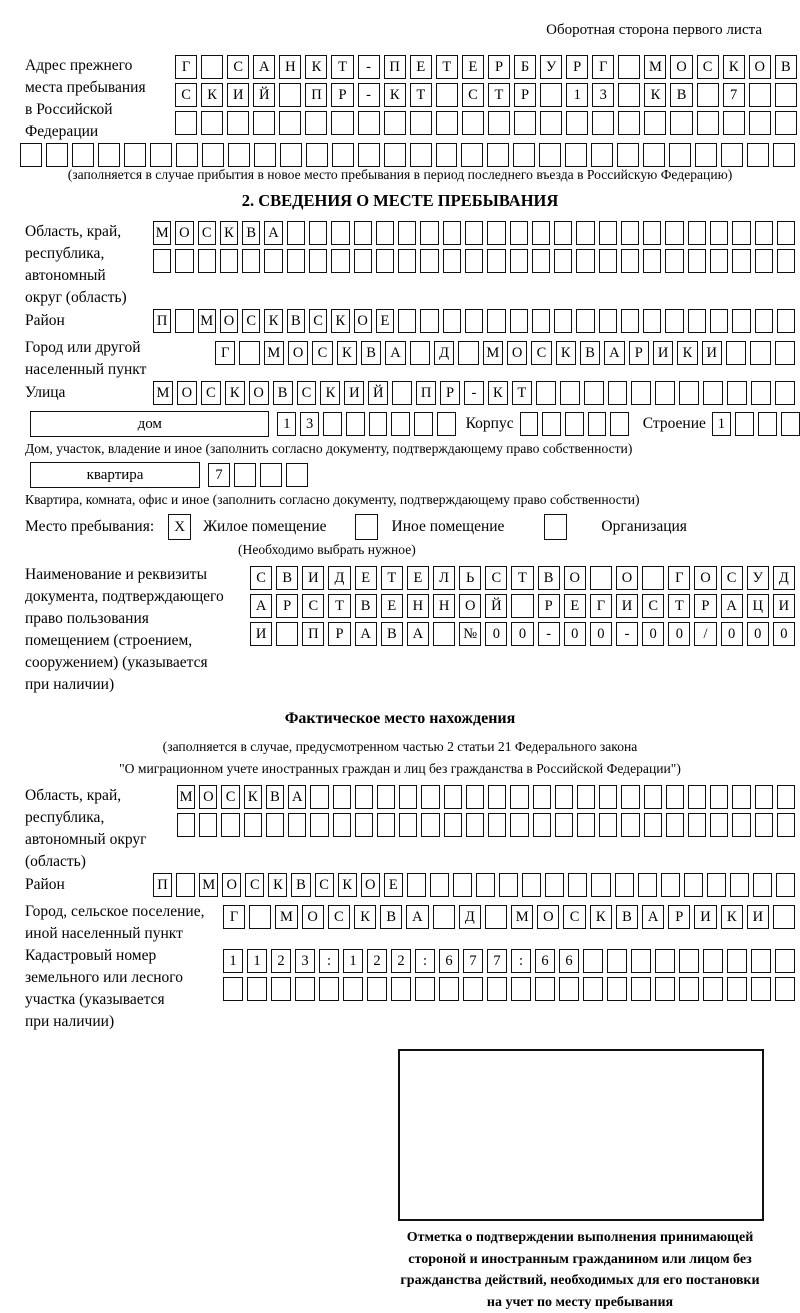  What do you see at coordinates (115, 475) in the screenshot?
I see `apartment-widebox: квартира` at bounding box center [115, 475].